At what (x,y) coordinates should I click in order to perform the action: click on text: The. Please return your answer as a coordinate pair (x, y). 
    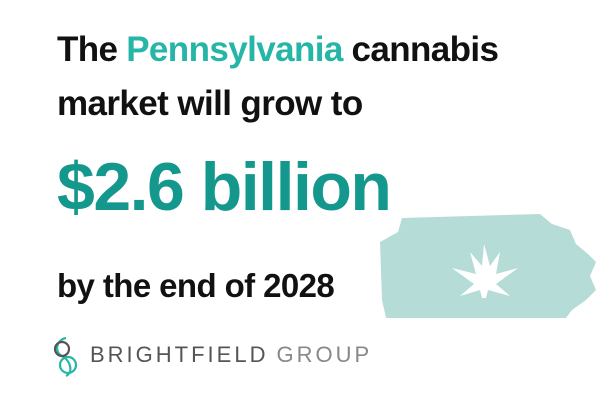
    Looking at the image, I should click on (87, 49).